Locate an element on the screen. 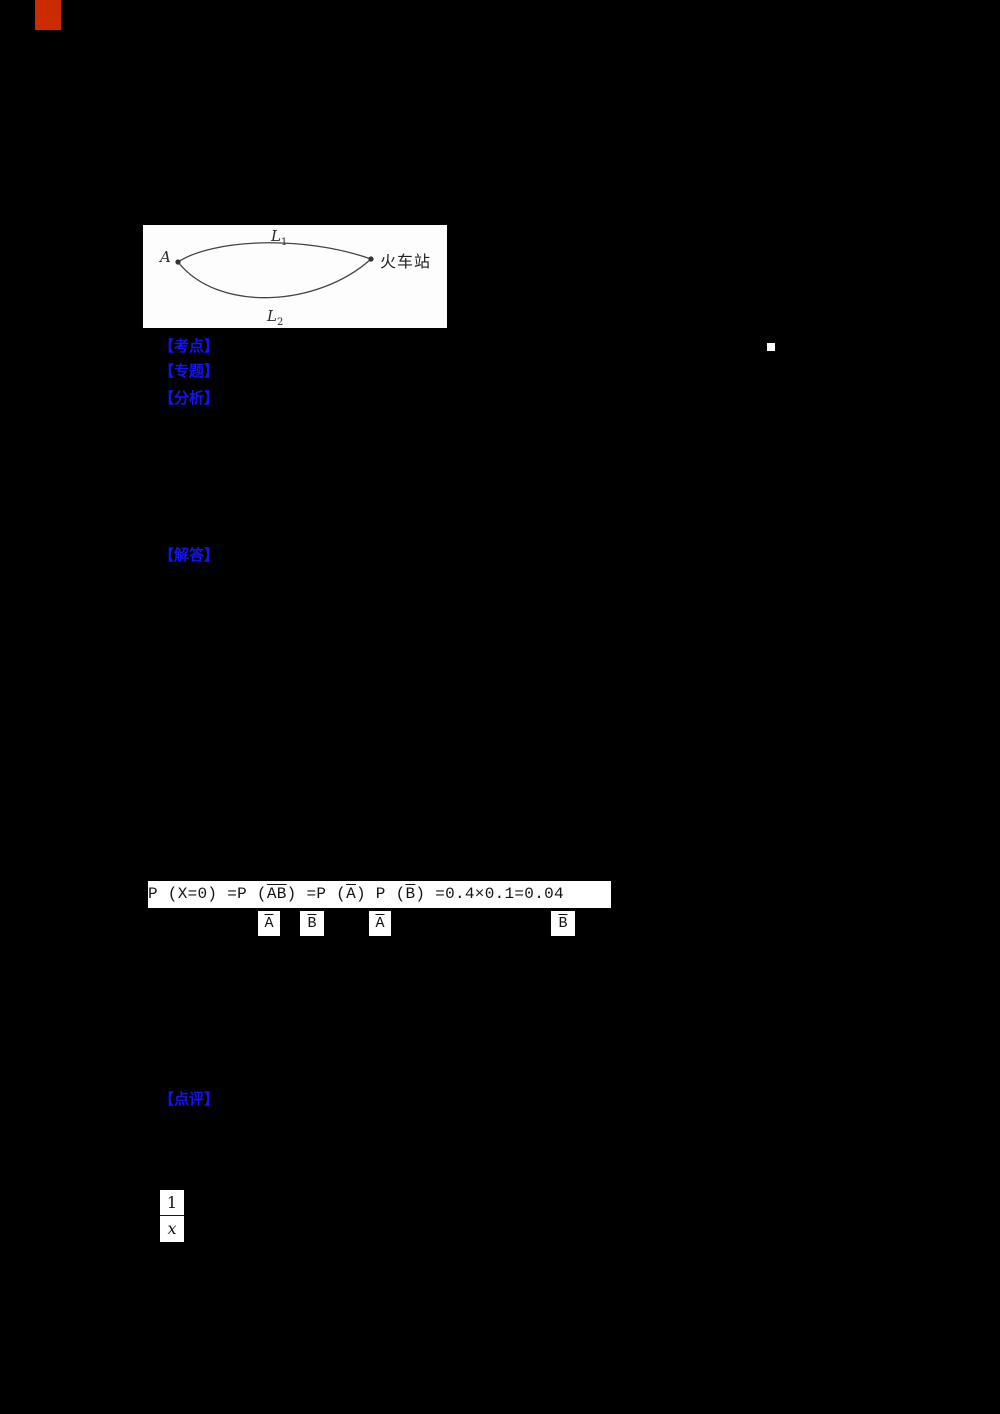 This screenshot has height=1414, width=1000. curve-l1-letter: L is located at coordinates (276, 236).